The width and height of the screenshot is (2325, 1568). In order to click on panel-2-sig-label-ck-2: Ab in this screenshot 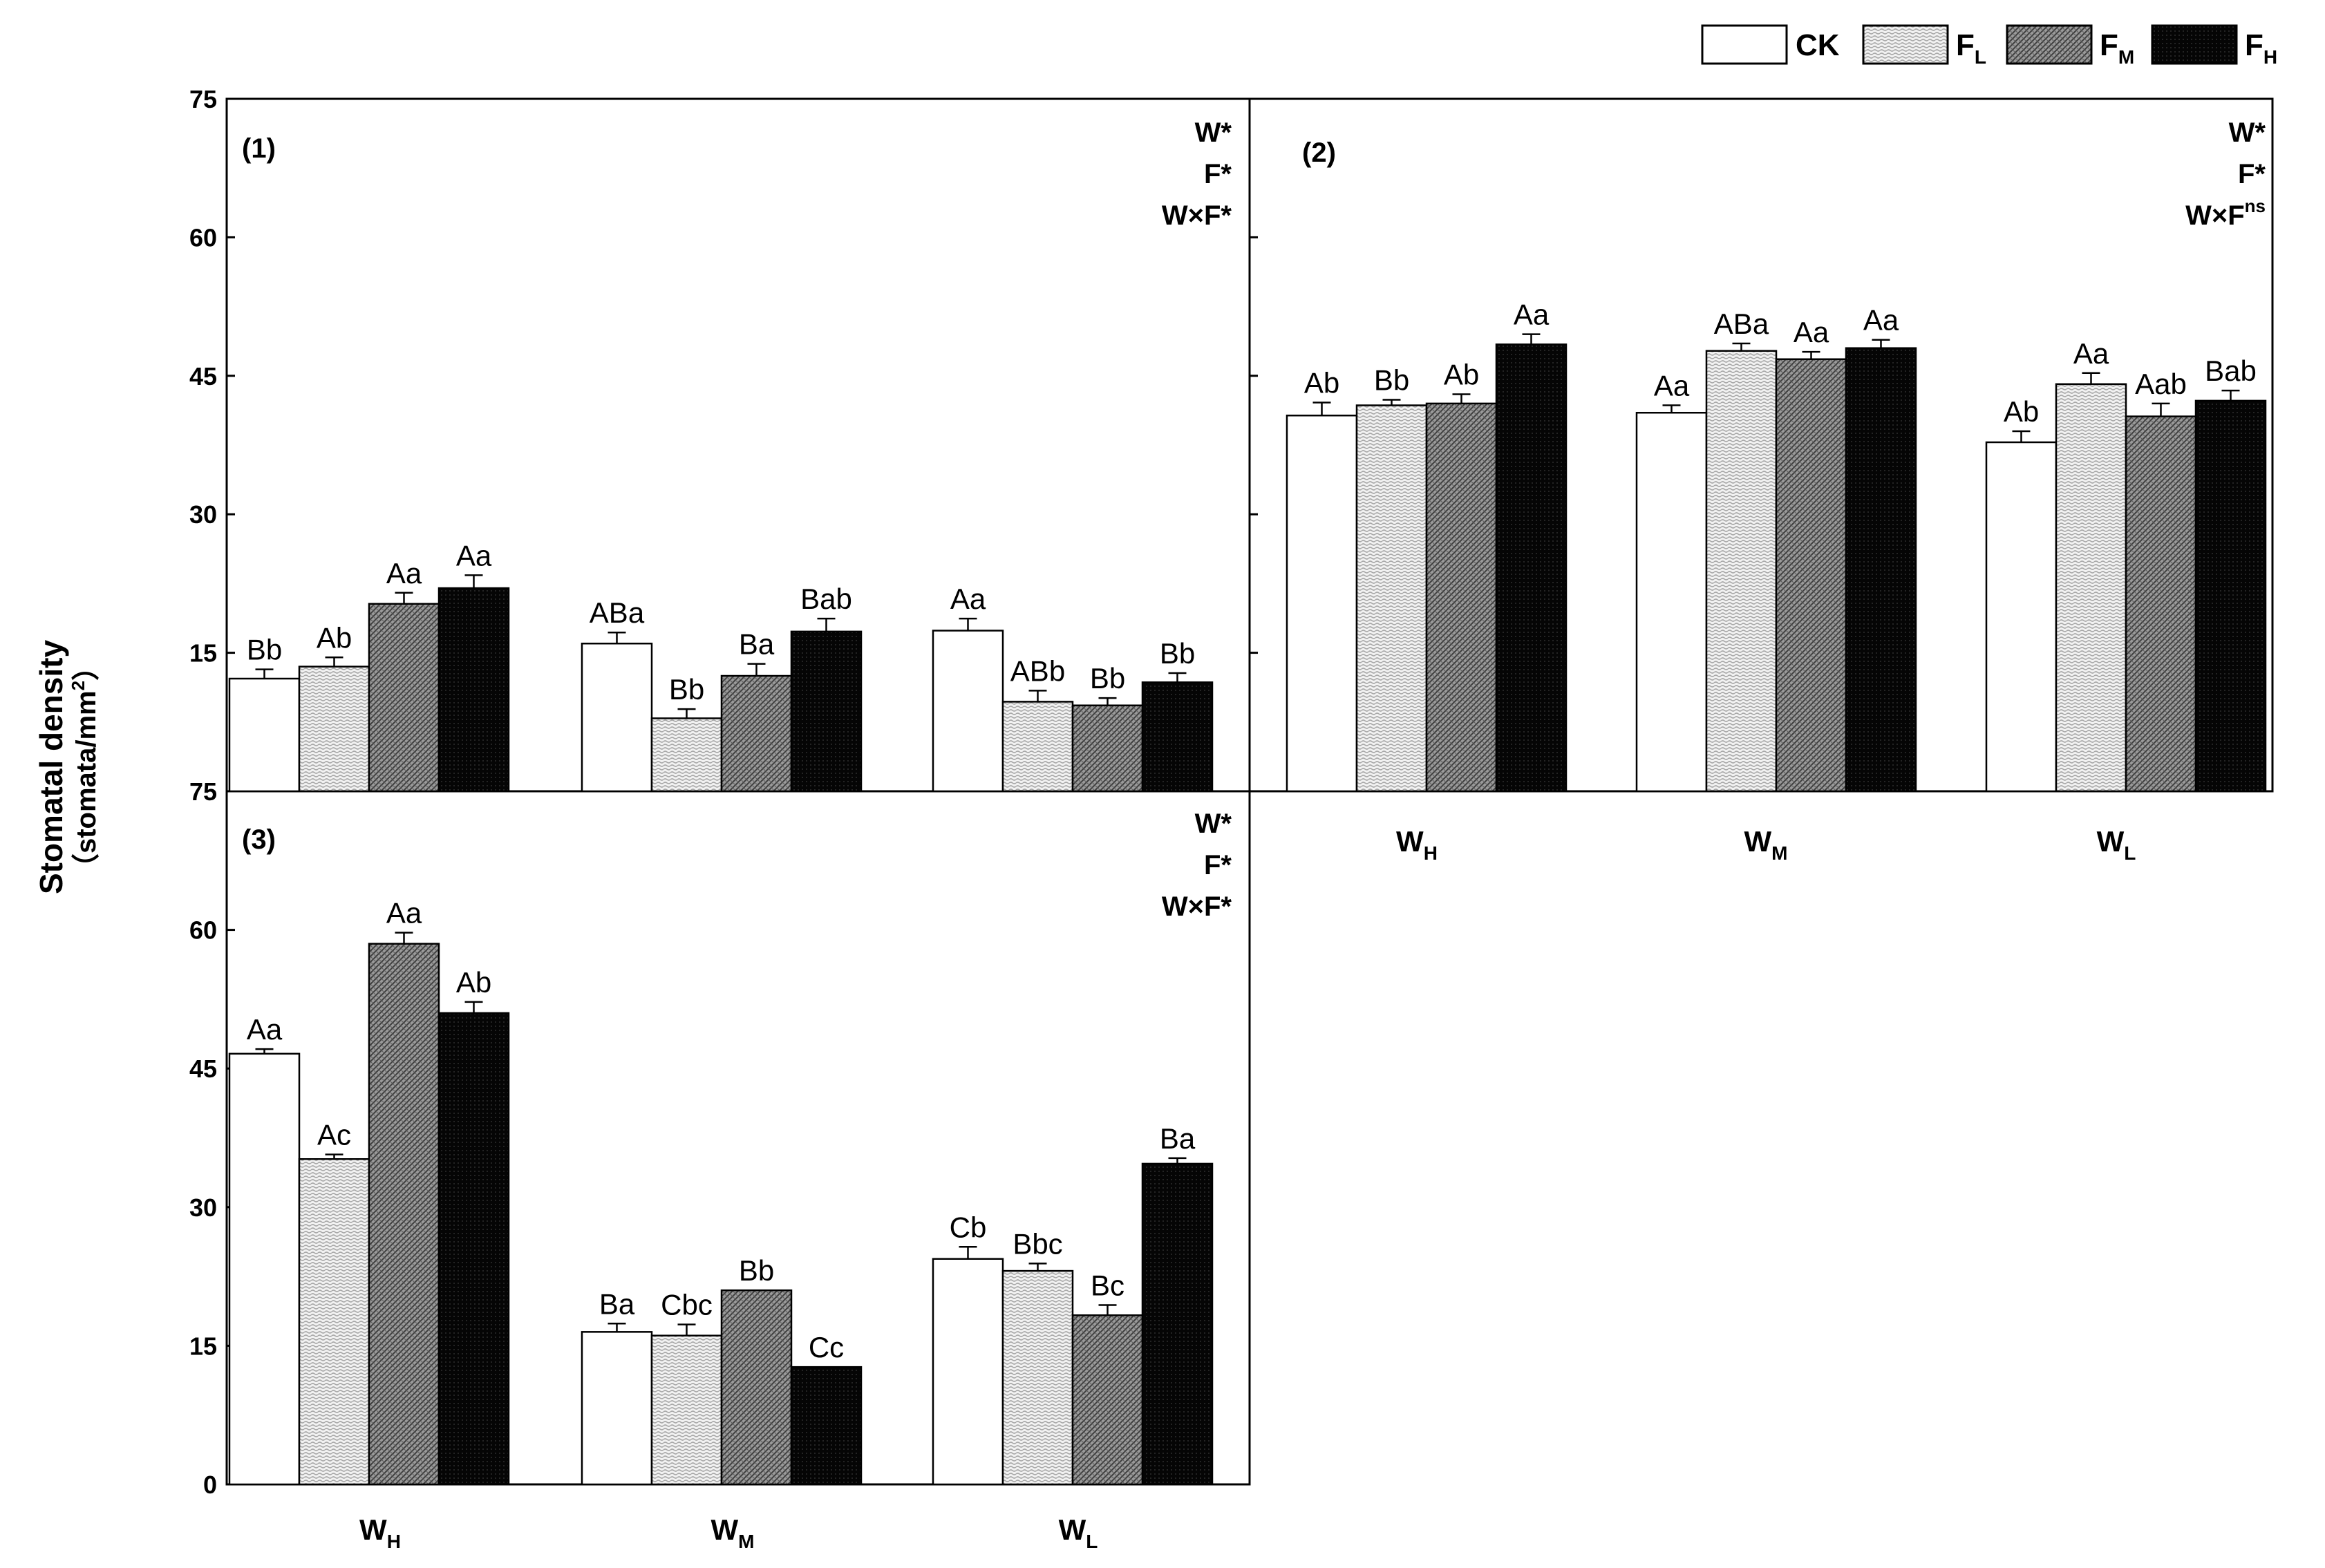, I will do `click(2021, 411)`.